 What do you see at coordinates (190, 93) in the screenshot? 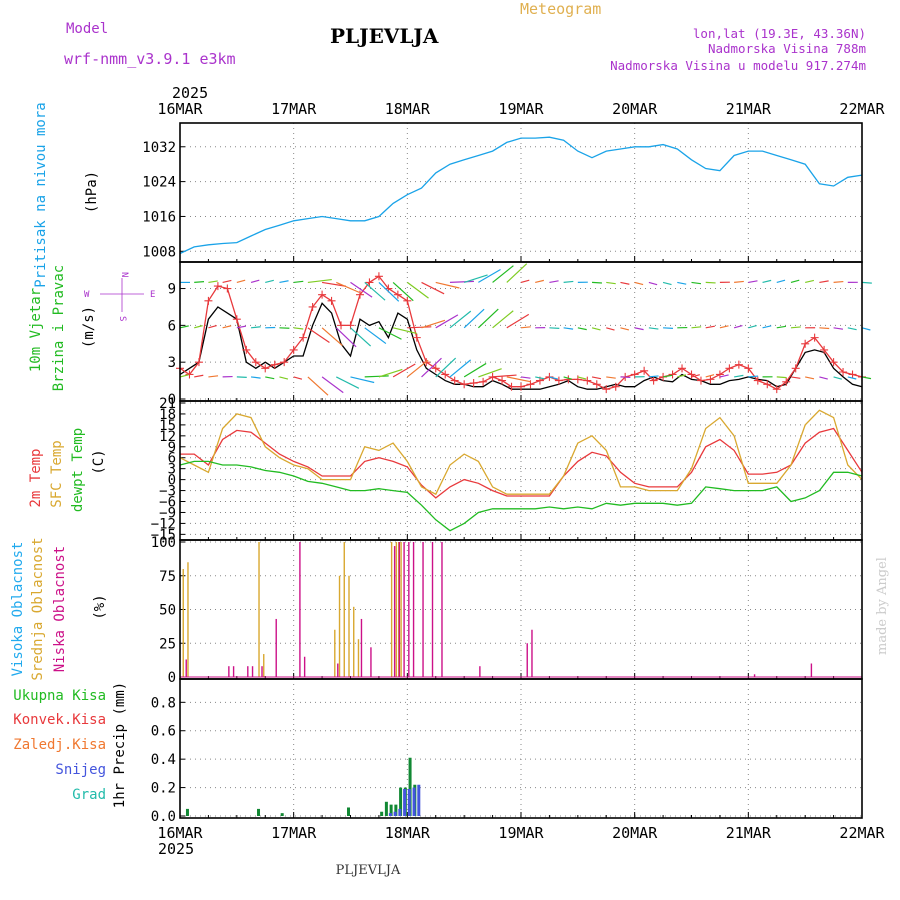
I see `year-top: 2025` at bounding box center [190, 93].